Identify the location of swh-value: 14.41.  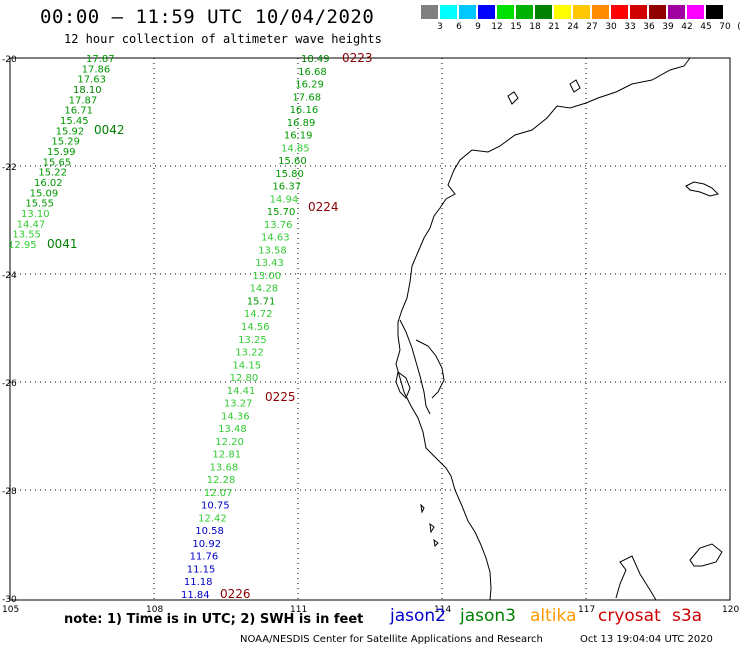
(241, 391).